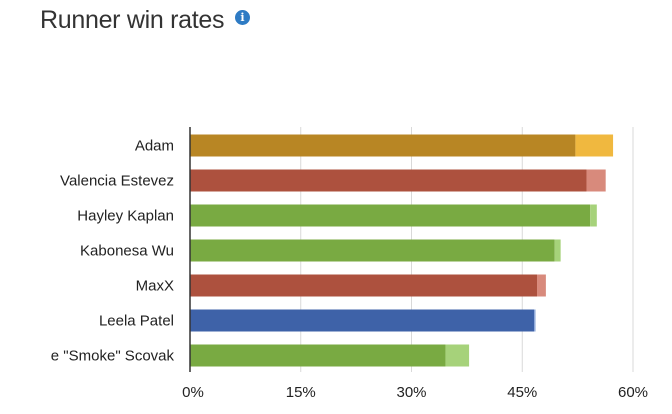 Image resolution: width=672 pixels, height=414 pixels. I want to click on category-label: Kabonesa Wu, so click(127, 251).